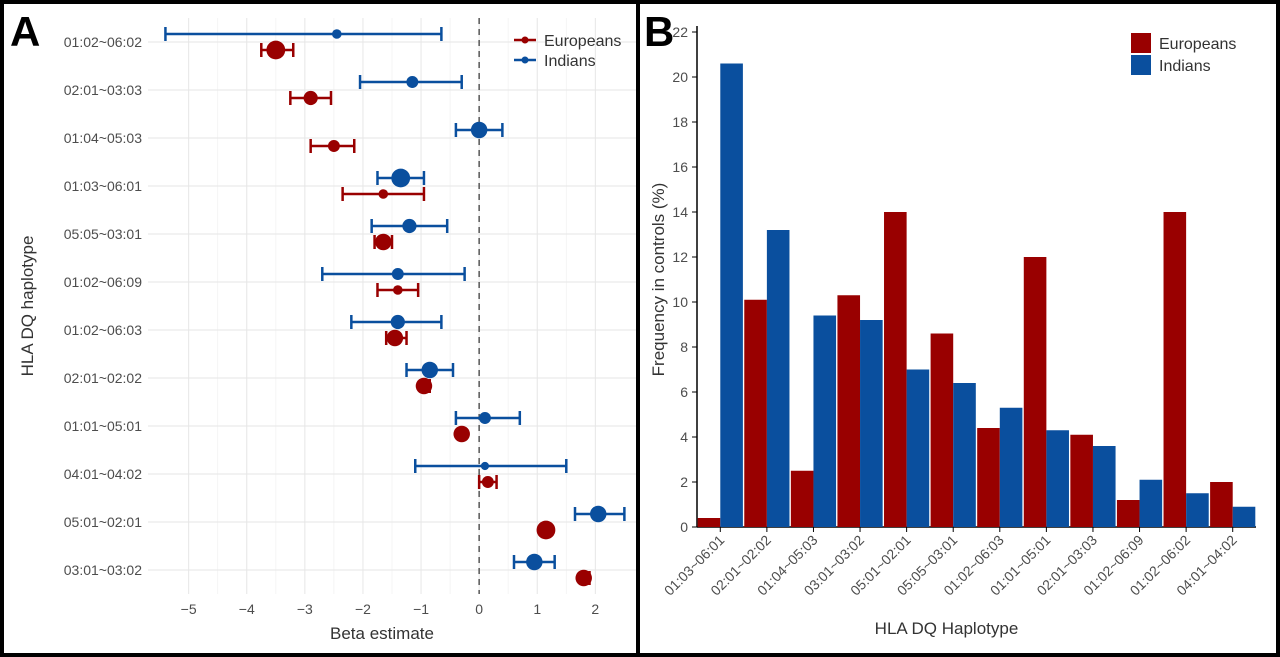 This screenshot has width=1280, height=657. Describe the element at coordinates (189, 609) in the screenshot. I see `x-tick-label: −5` at that location.